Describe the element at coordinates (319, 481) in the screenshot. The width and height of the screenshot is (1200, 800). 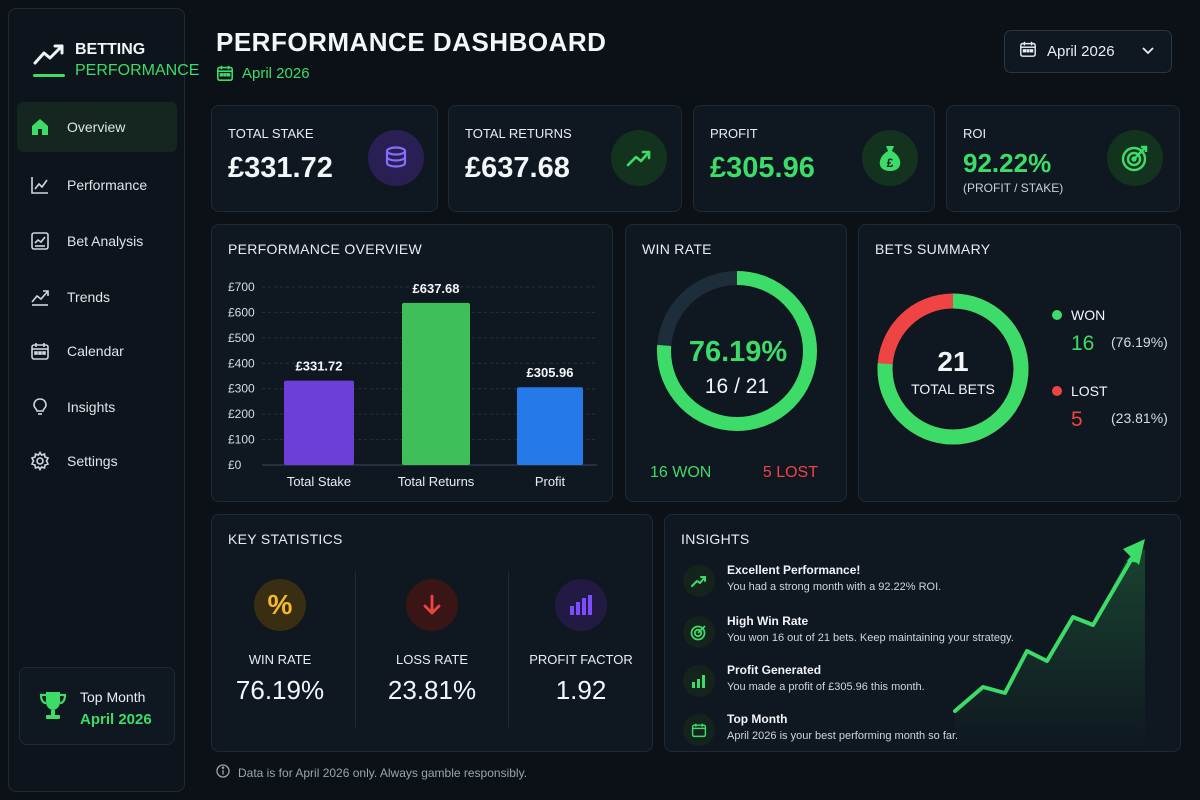
I see `x-category-label: Total Stake` at that location.